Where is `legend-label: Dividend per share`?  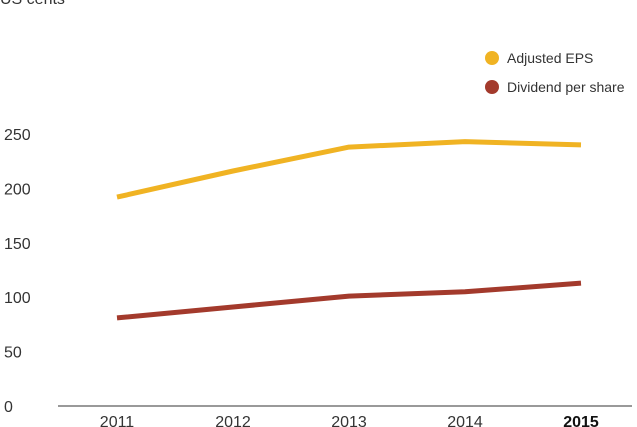
legend-label: Dividend per share is located at coordinates (566, 87).